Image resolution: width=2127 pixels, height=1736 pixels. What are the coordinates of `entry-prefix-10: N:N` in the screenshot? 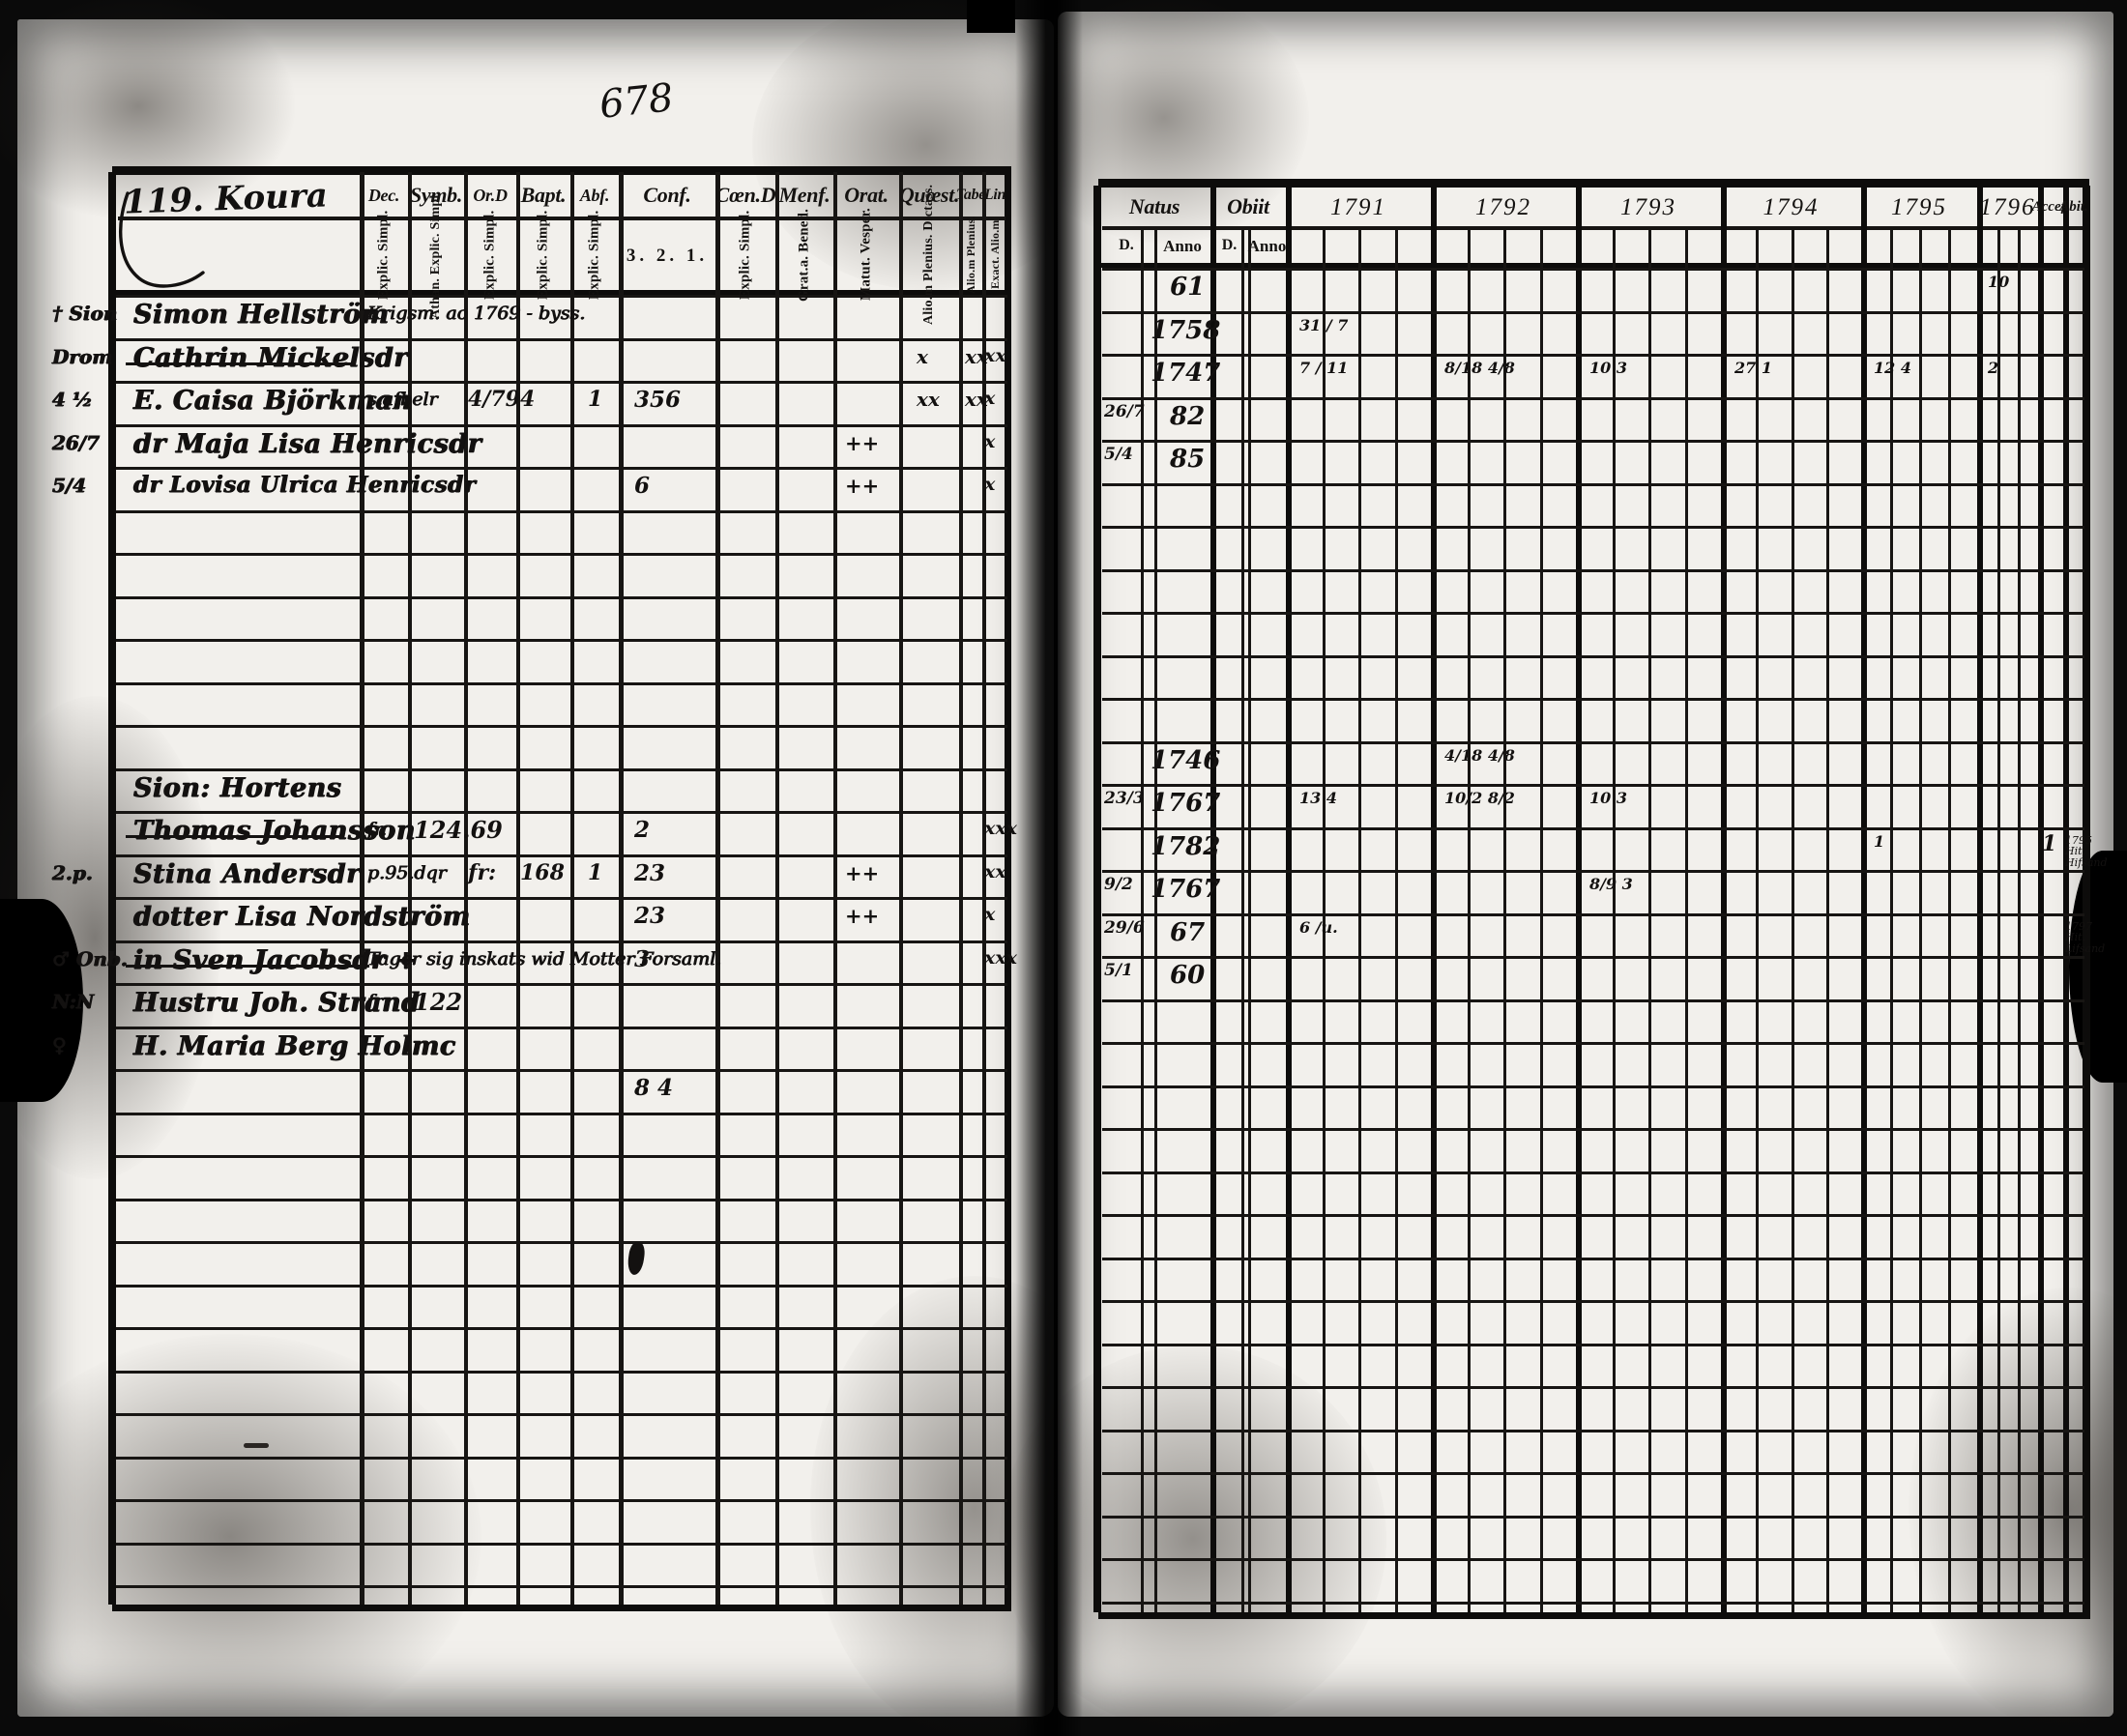 It's located at (73, 1001).